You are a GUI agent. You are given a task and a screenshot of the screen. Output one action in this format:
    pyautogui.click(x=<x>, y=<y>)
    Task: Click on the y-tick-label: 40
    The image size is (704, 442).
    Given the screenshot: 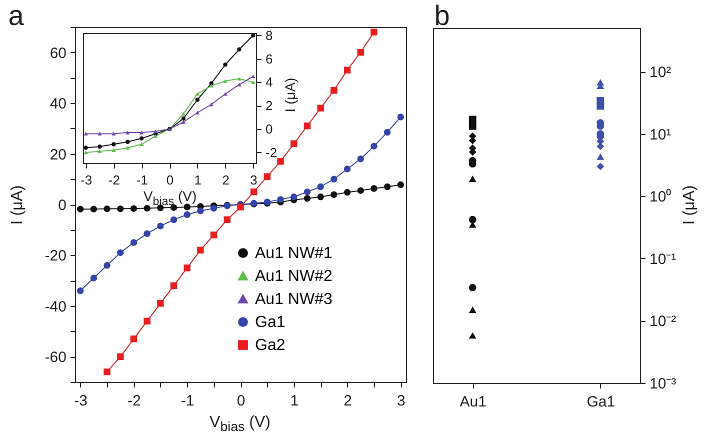 What is the action you would take?
    pyautogui.click(x=58, y=104)
    